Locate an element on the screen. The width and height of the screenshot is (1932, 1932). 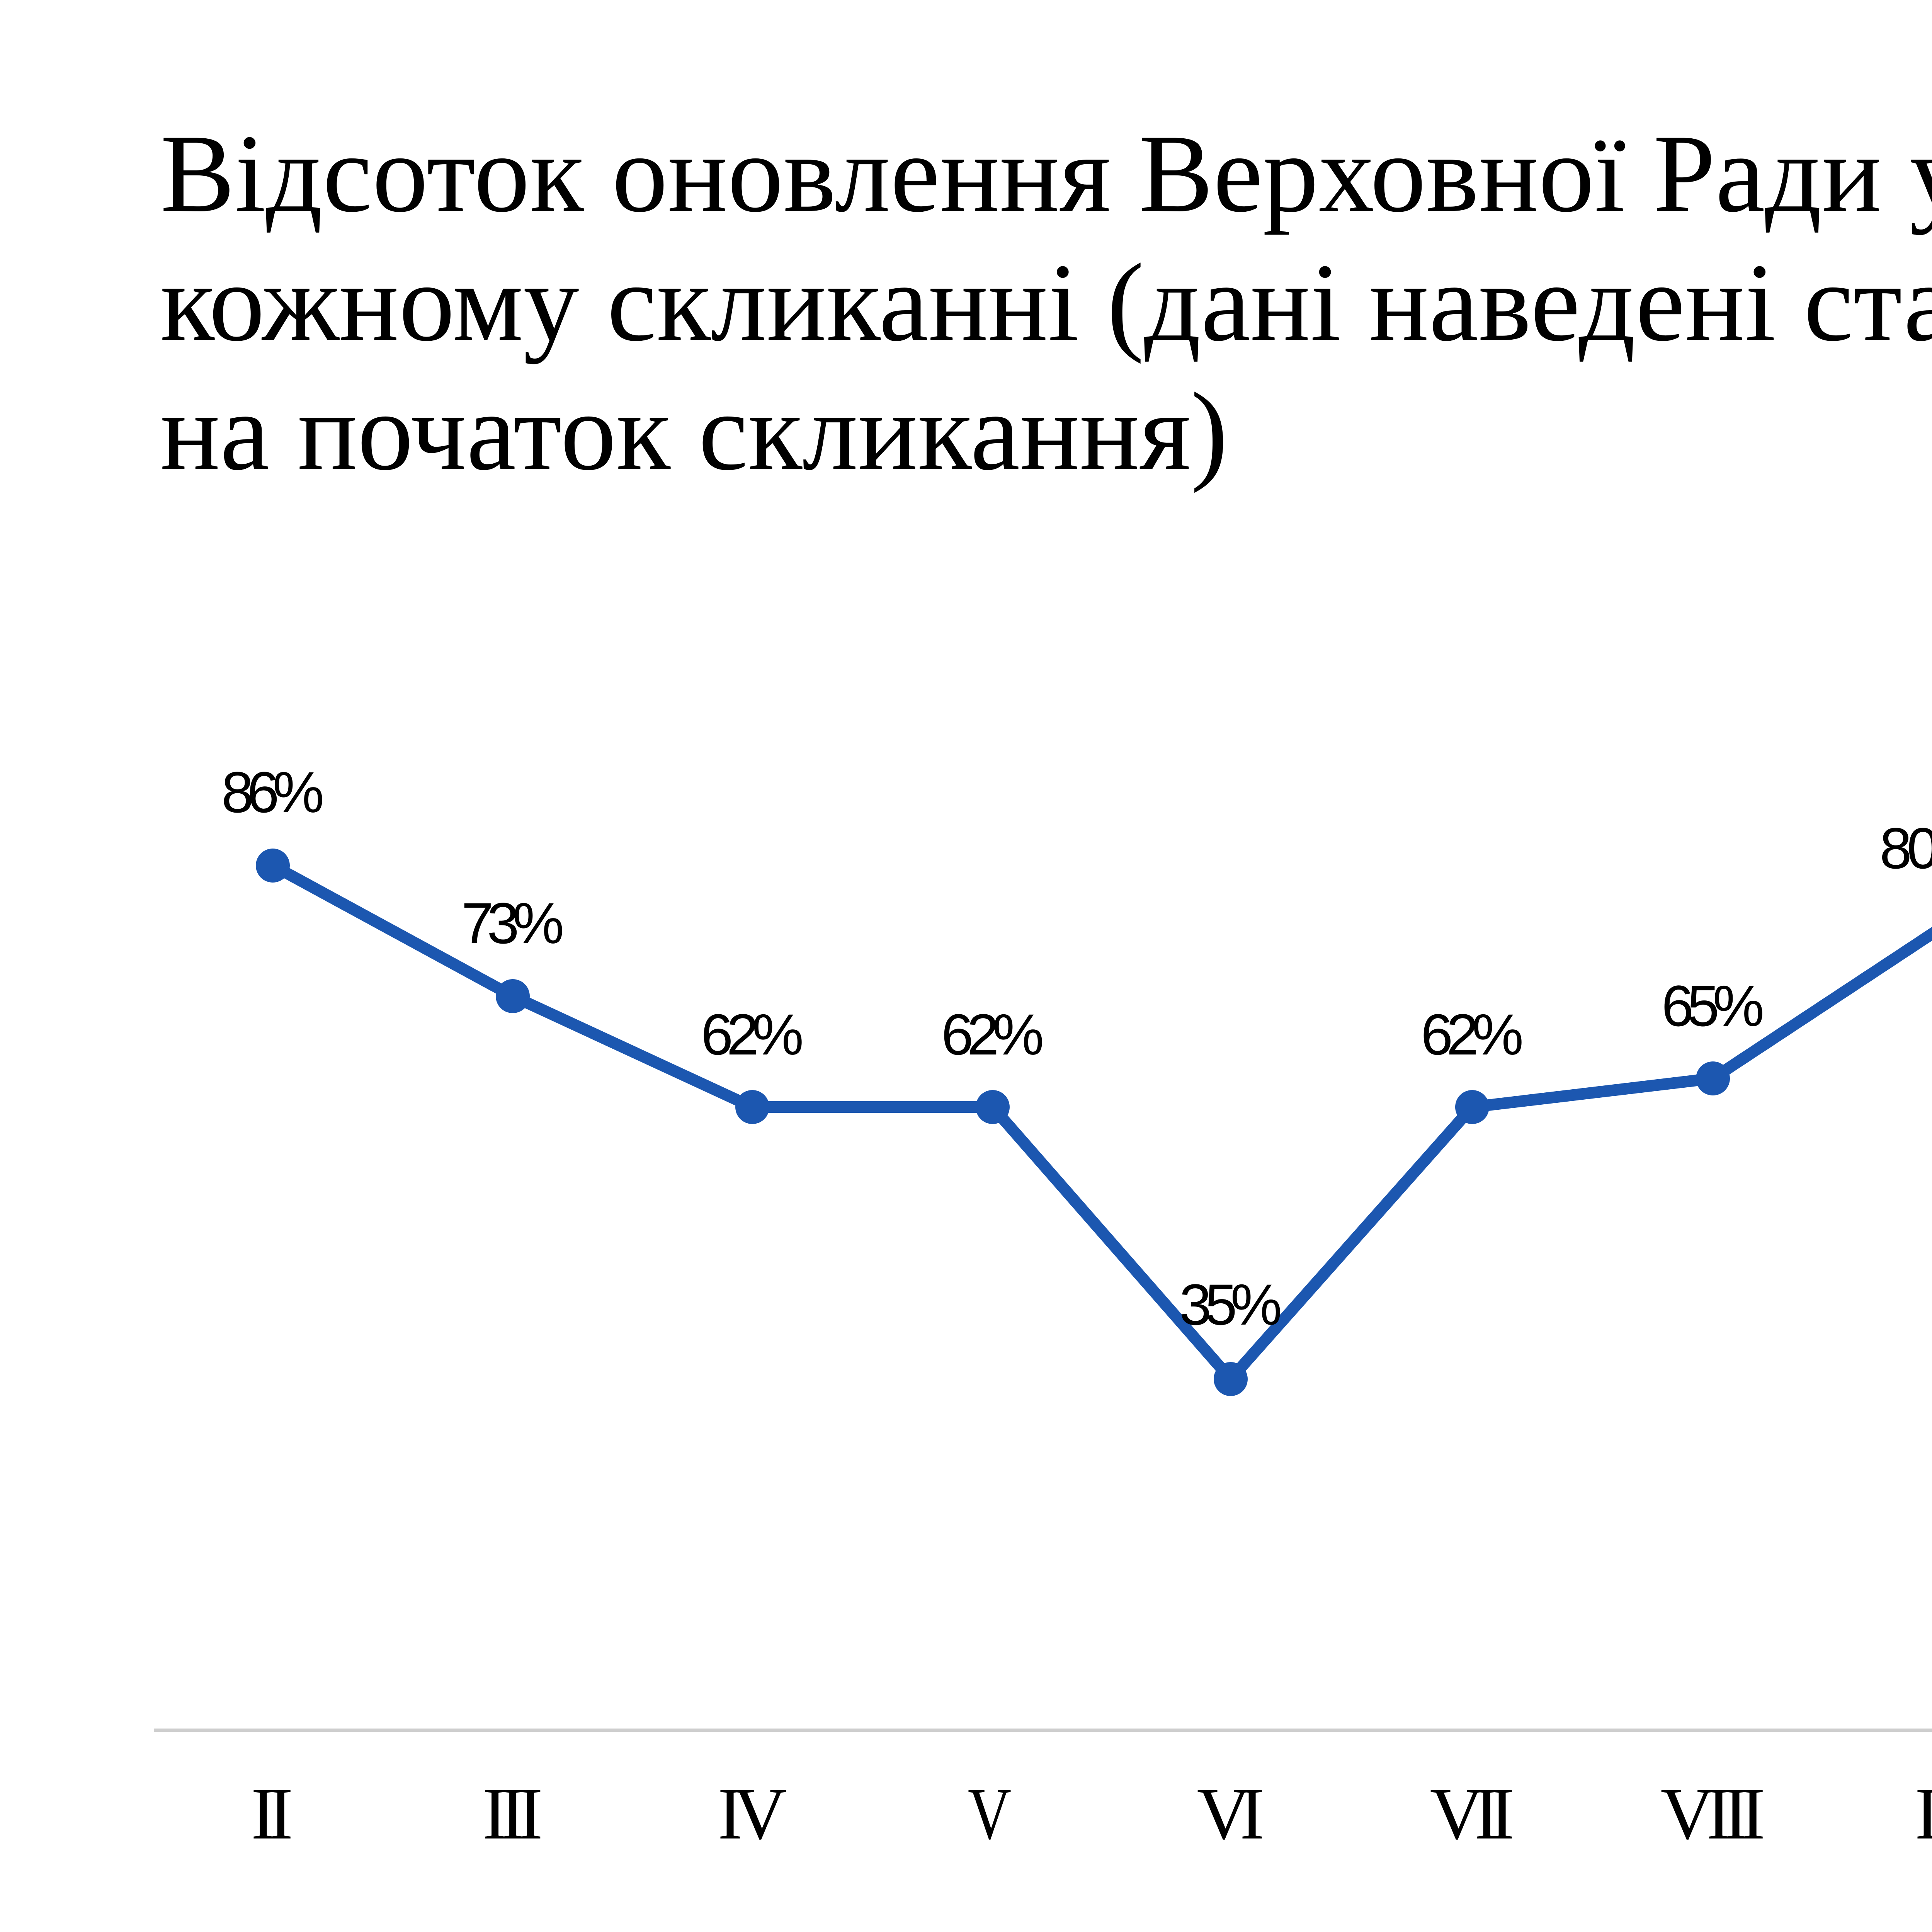
svg-text: 80,4% is located at coordinates (1906, 849).